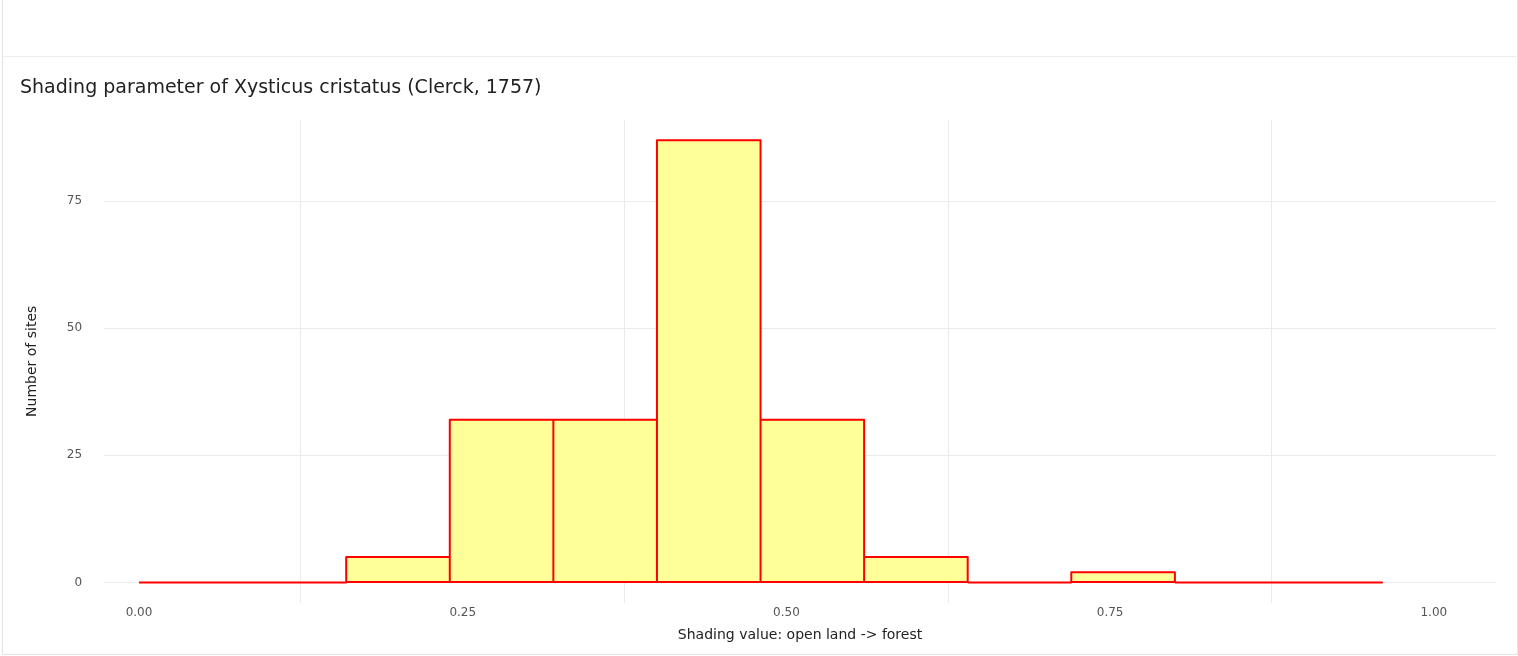 The height and width of the screenshot is (656, 1518). Describe the element at coordinates (31, 361) in the screenshot. I see `y-axis-title: Number of sites` at that location.